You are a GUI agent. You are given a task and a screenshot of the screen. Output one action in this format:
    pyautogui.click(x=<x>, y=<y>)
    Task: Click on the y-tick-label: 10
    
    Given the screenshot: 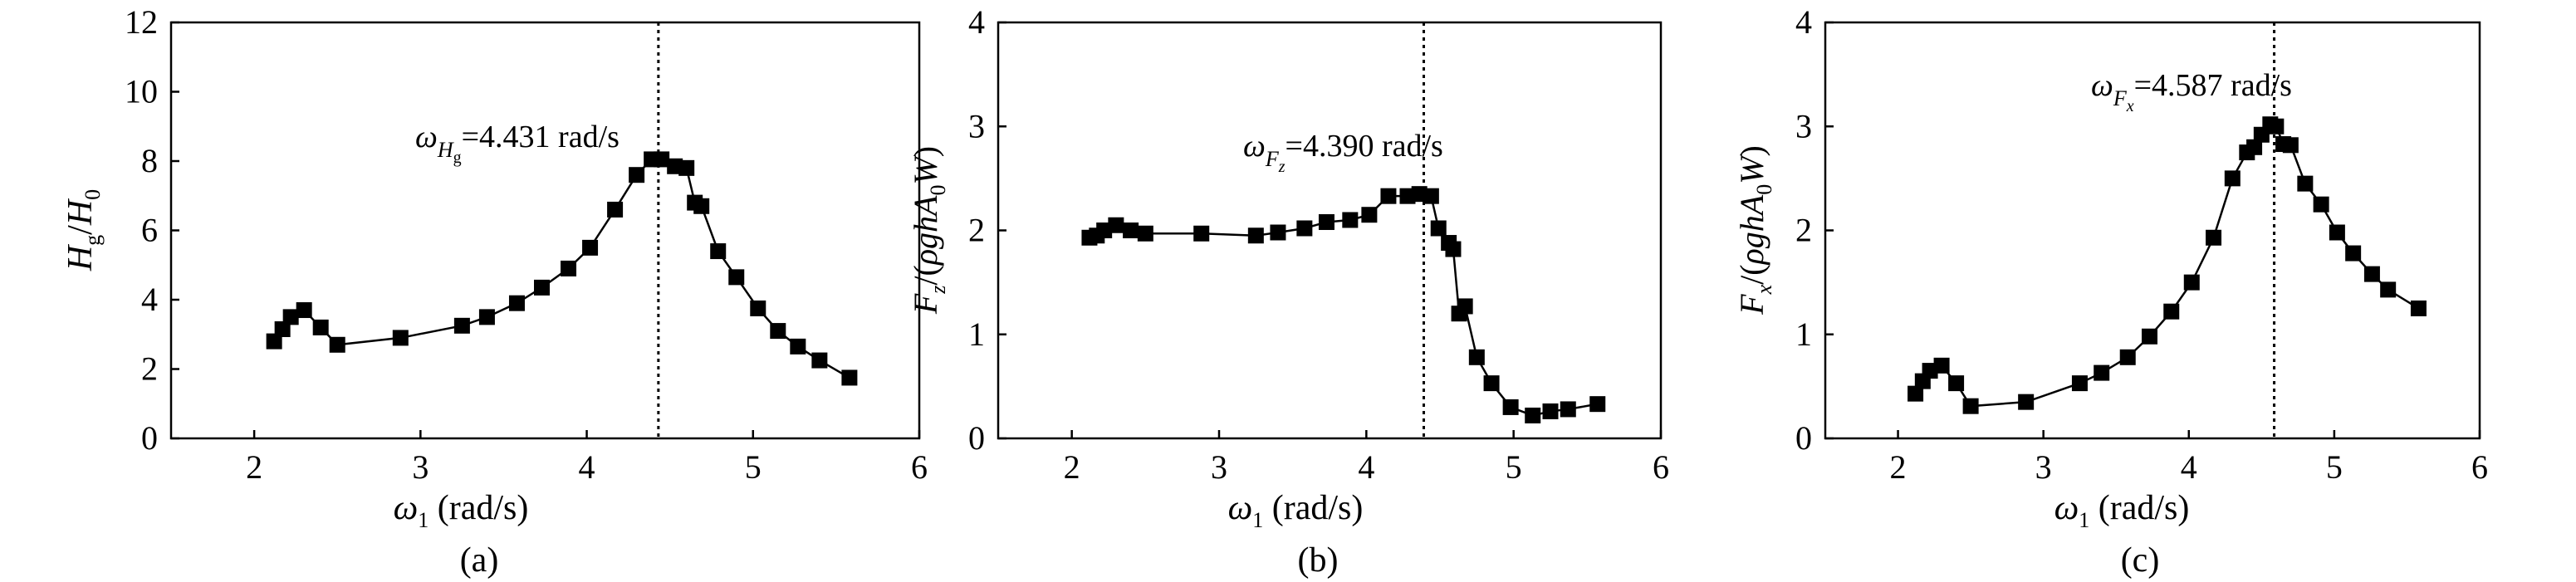 What is the action you would take?
    pyautogui.click(x=141, y=91)
    